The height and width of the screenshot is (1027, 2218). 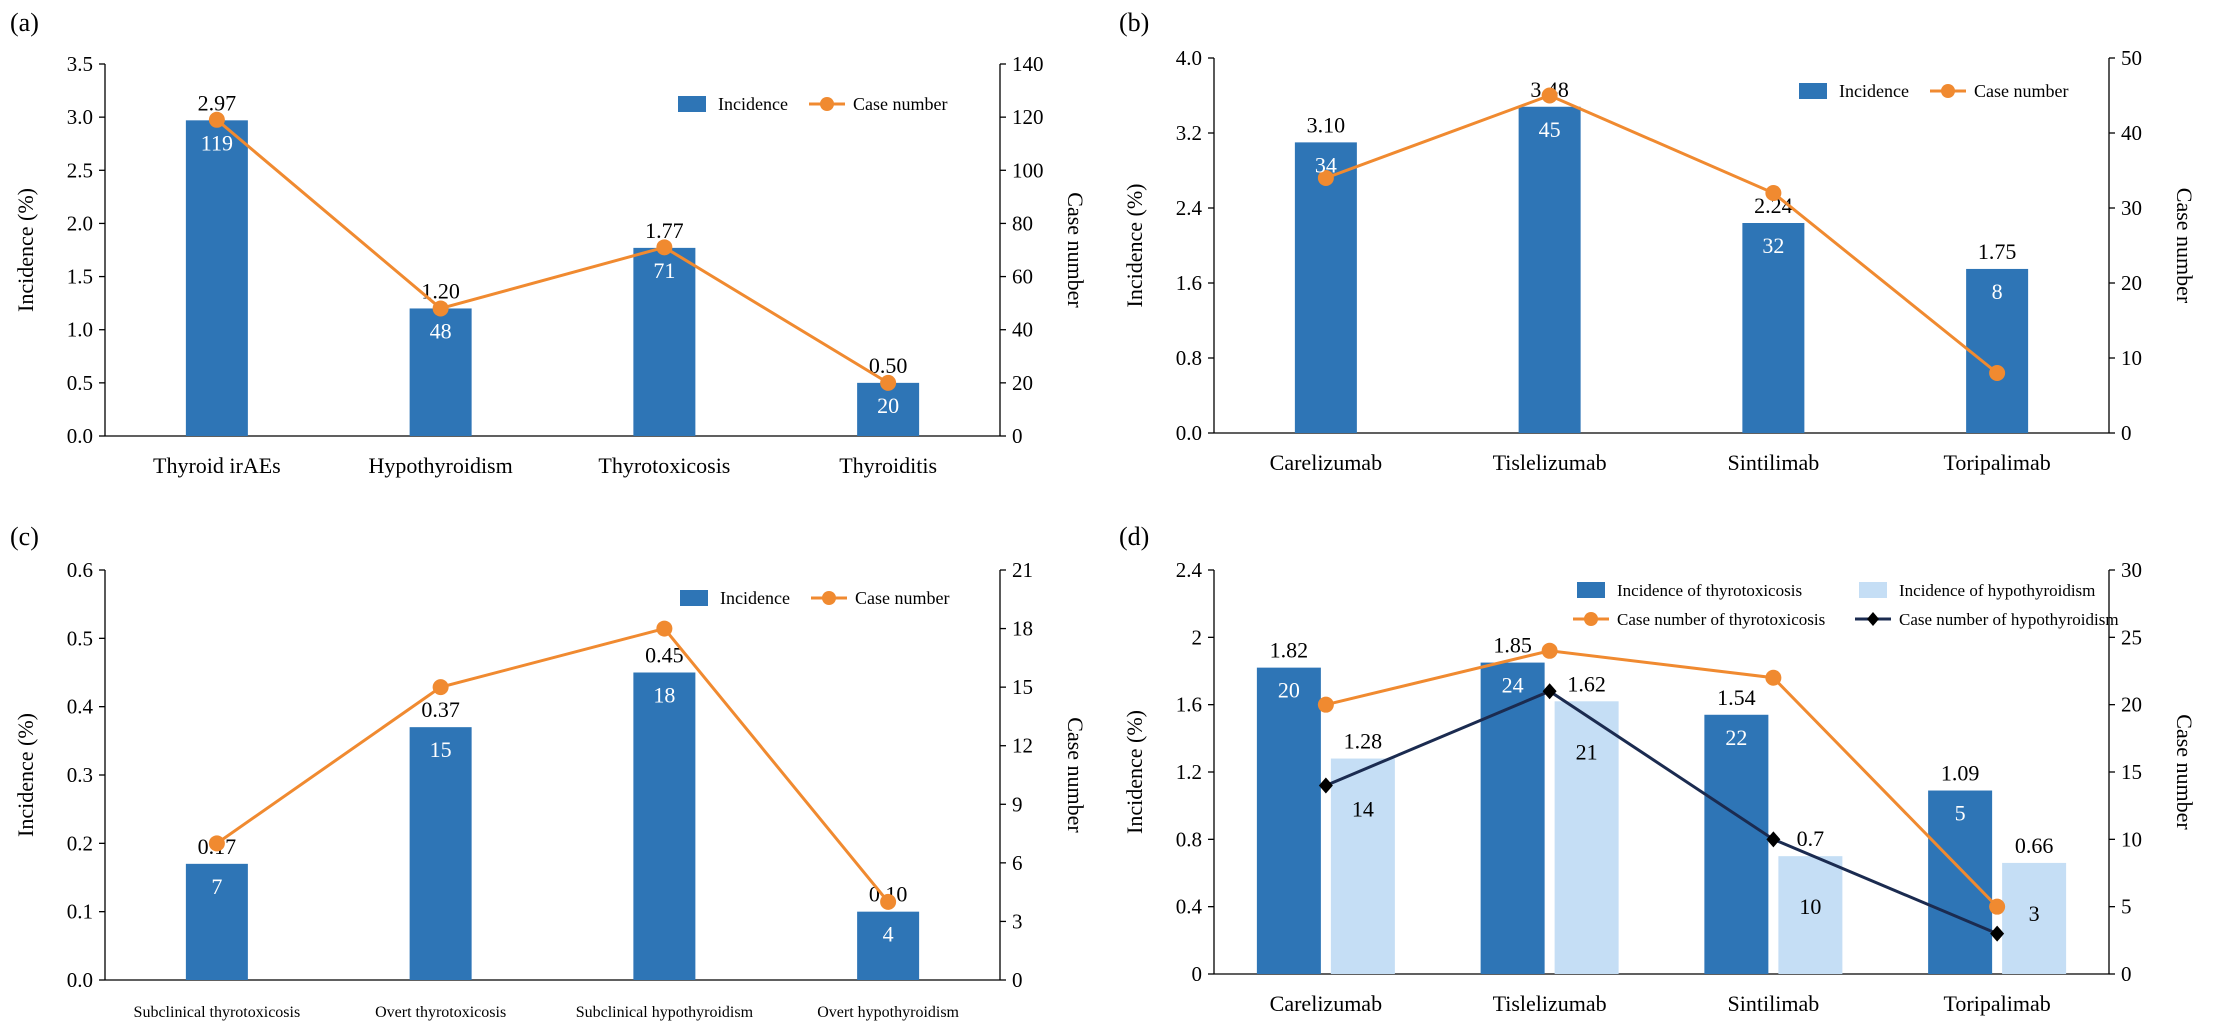 What do you see at coordinates (440, 290) in the screenshot?
I see `bar-value-label: 1.20` at bounding box center [440, 290].